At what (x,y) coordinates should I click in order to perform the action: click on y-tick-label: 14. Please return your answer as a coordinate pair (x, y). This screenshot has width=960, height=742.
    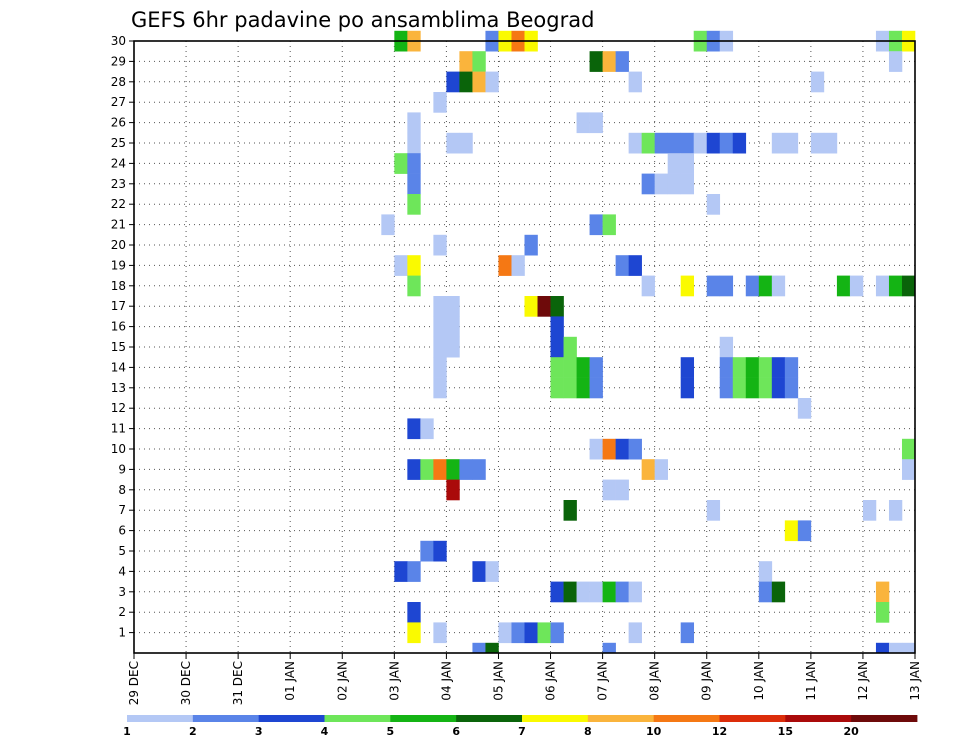
    Looking at the image, I should click on (118, 367).